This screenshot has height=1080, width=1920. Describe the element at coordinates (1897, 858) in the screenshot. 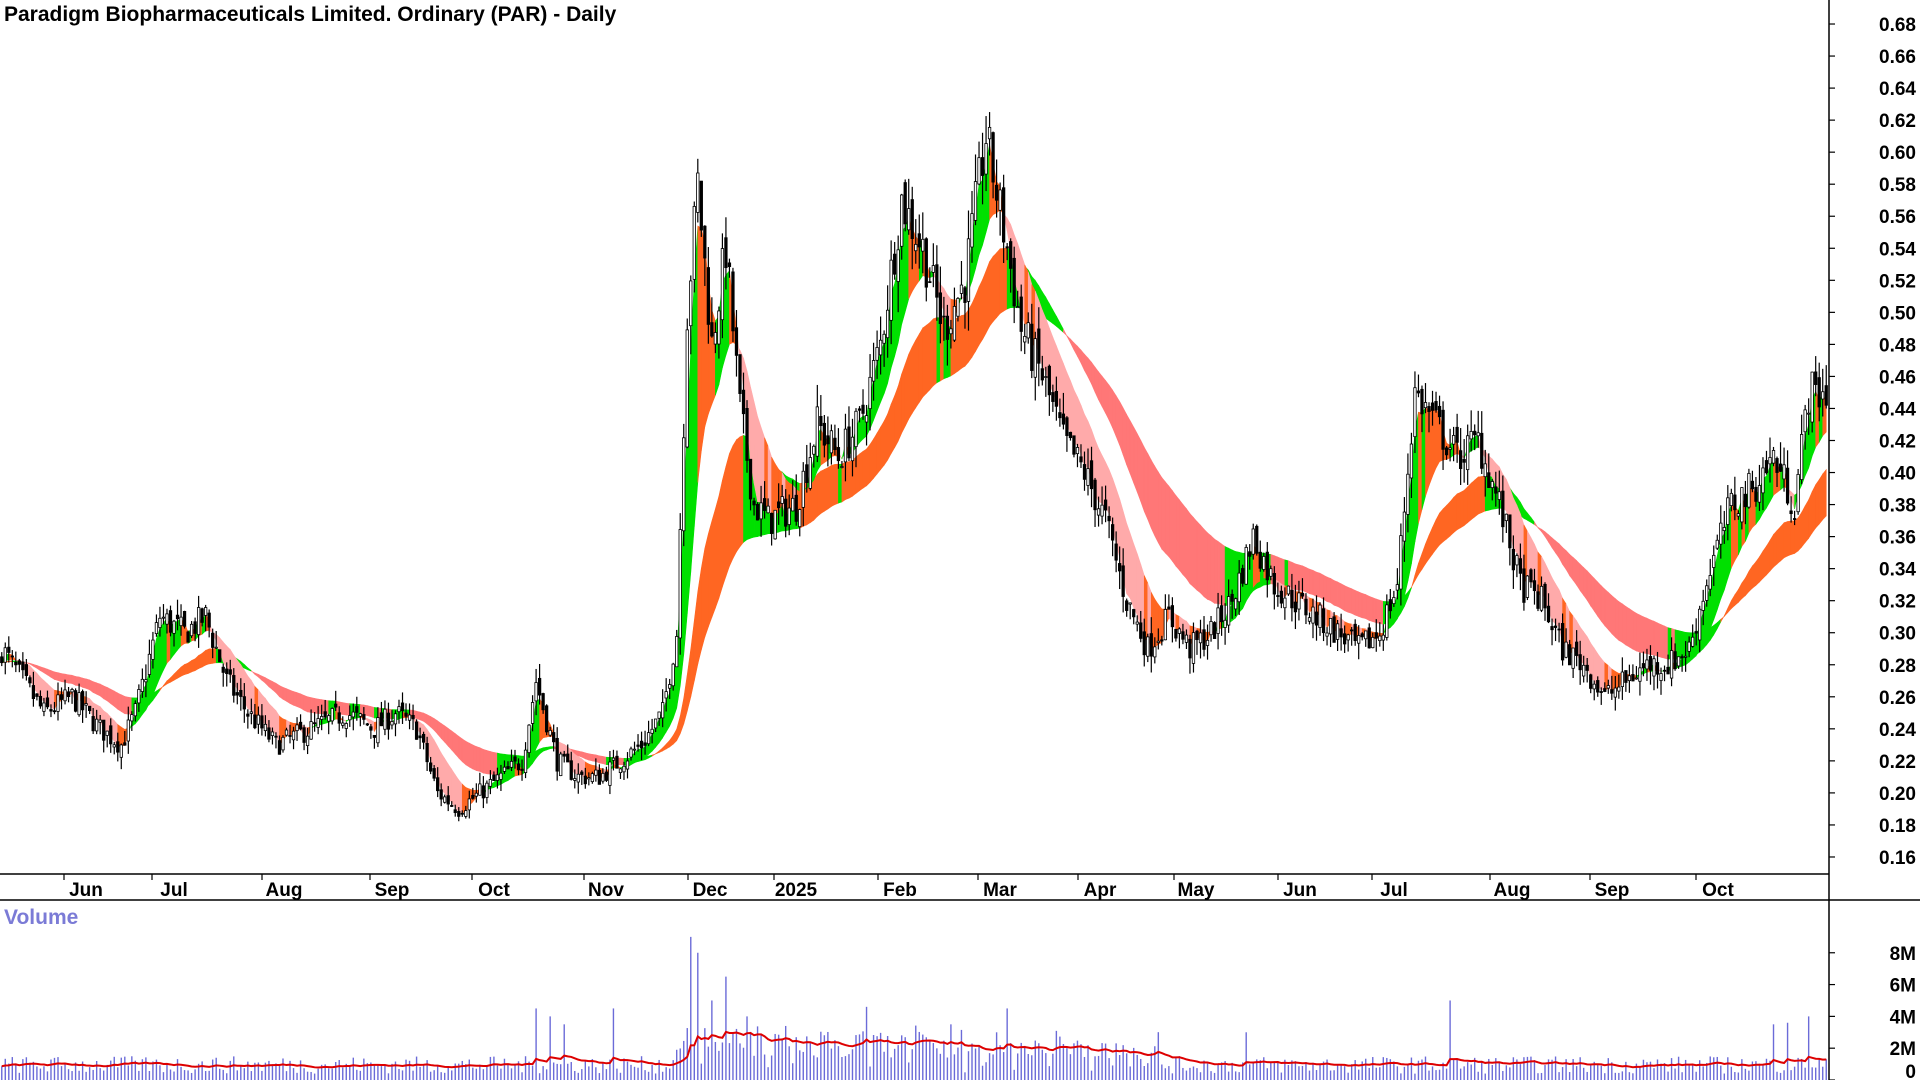

I see `y-tick-label: 0.16` at that location.